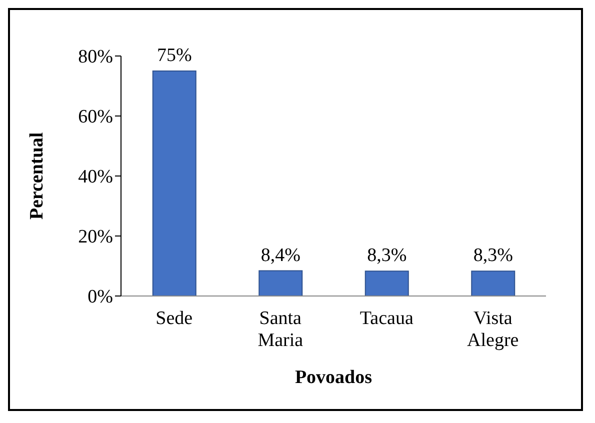 This screenshot has height=423, width=595. What do you see at coordinates (174, 318) in the screenshot?
I see `x-tick-label: Sede` at bounding box center [174, 318].